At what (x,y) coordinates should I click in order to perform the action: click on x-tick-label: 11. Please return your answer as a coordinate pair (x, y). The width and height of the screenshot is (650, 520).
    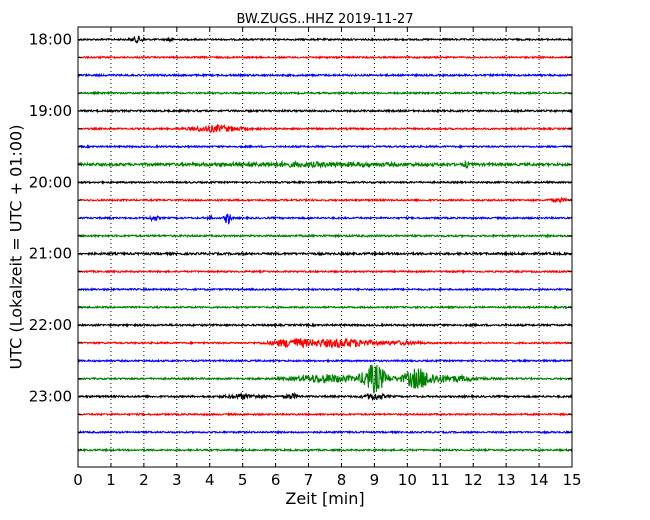
    Looking at the image, I should click on (440, 480).